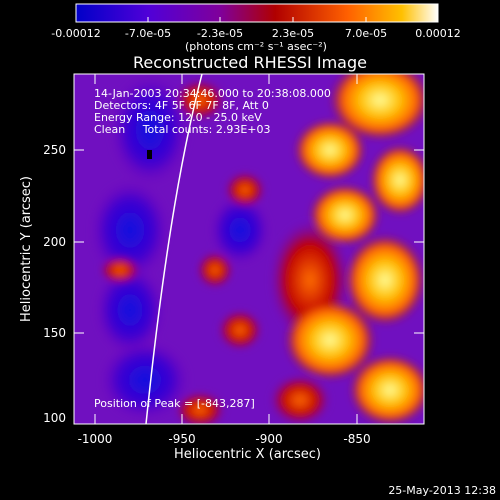 The image size is (500, 500). What do you see at coordinates (182, 129) in the screenshot?
I see `overlay-clean: Clean Total counts: 2.93E+03` at bounding box center [182, 129].